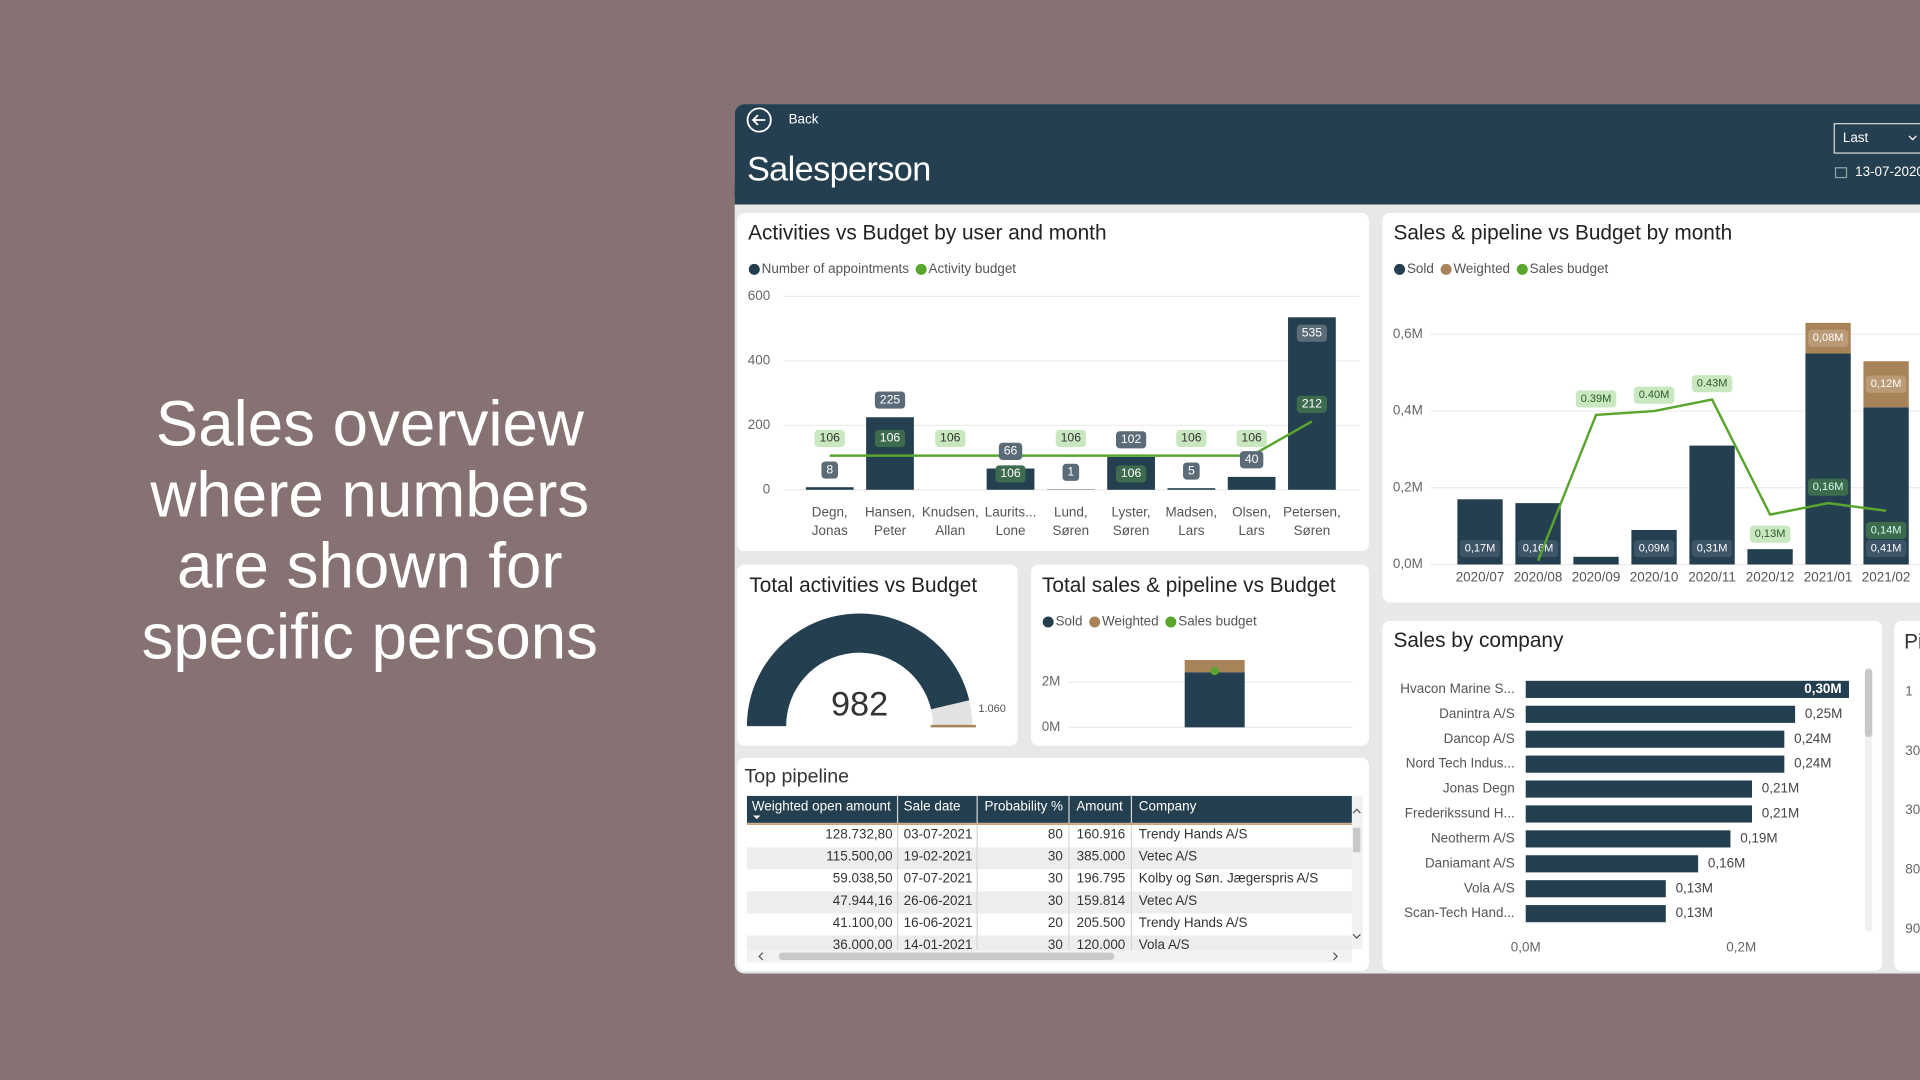 This screenshot has height=1080, width=1920. I want to click on bar-label: 66, so click(1011, 451).